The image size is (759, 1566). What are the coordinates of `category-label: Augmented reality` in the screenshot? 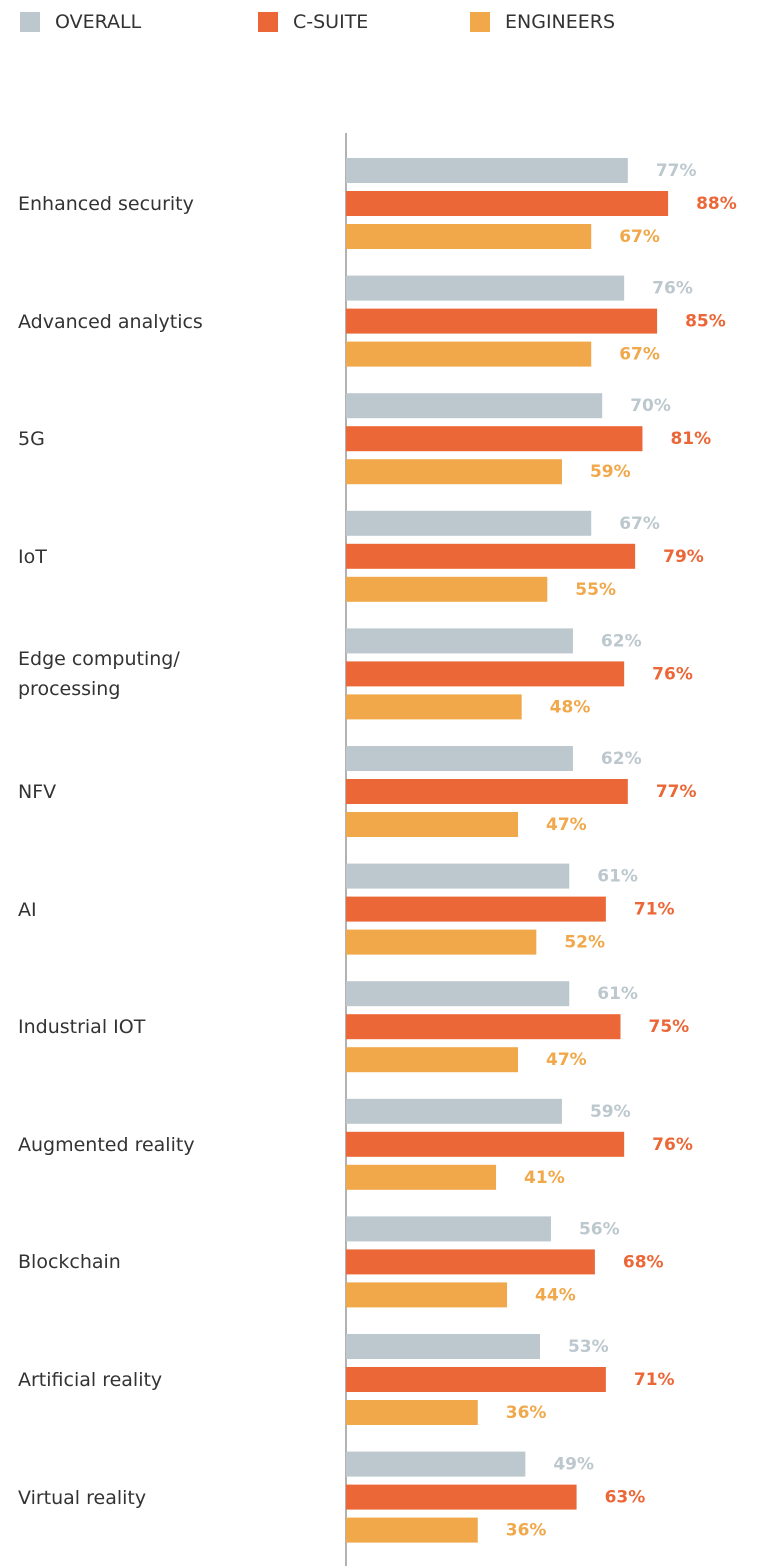 It's located at (106, 1144).